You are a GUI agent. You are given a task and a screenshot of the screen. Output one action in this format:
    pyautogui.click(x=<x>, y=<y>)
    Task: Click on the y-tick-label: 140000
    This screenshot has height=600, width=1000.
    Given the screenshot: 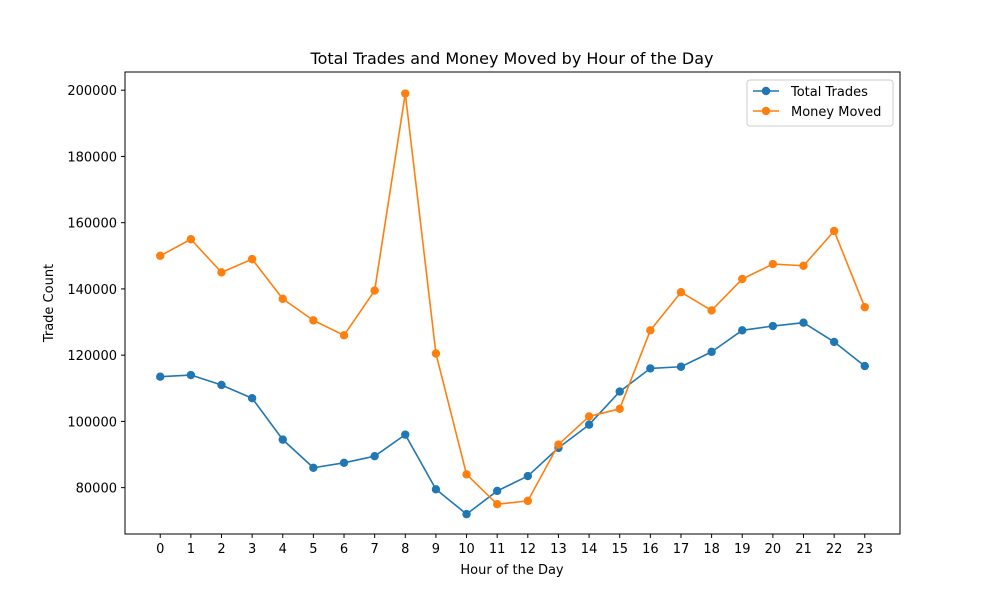 What is the action you would take?
    pyautogui.click(x=92, y=290)
    